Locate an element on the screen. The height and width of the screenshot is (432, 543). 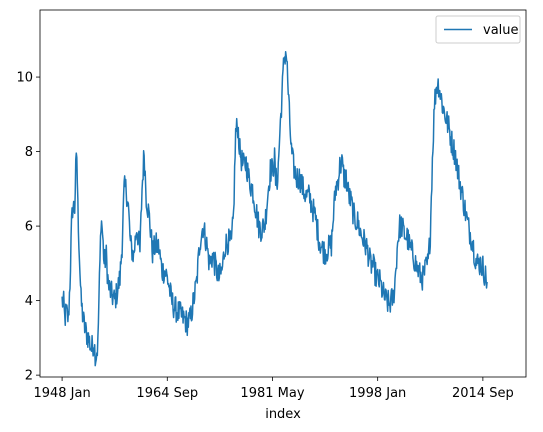
y-tick-label: 6 is located at coordinates (29, 227).